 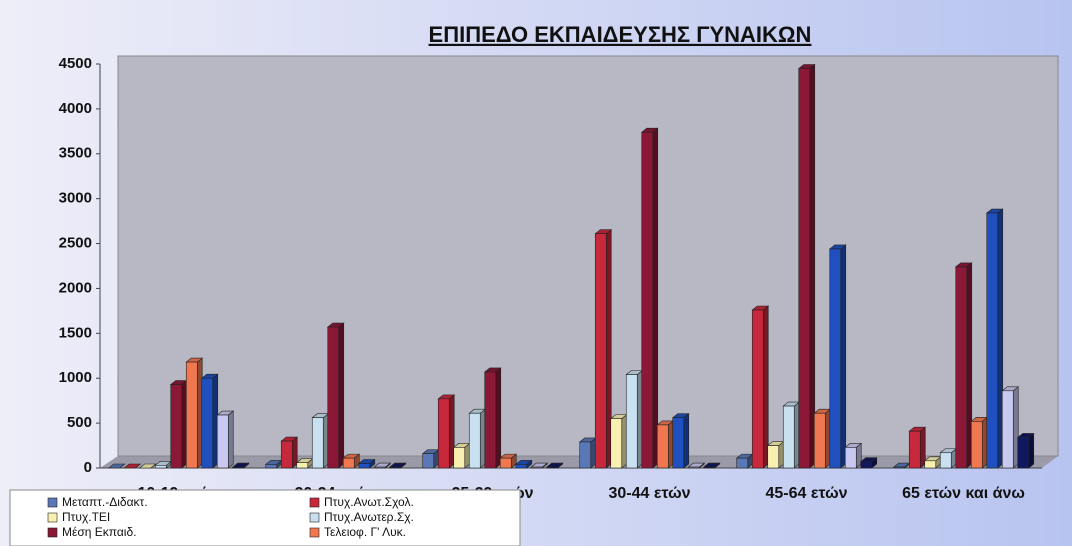 What do you see at coordinates (75, 63) in the screenshot?
I see `y-tick-label: 4500` at bounding box center [75, 63].